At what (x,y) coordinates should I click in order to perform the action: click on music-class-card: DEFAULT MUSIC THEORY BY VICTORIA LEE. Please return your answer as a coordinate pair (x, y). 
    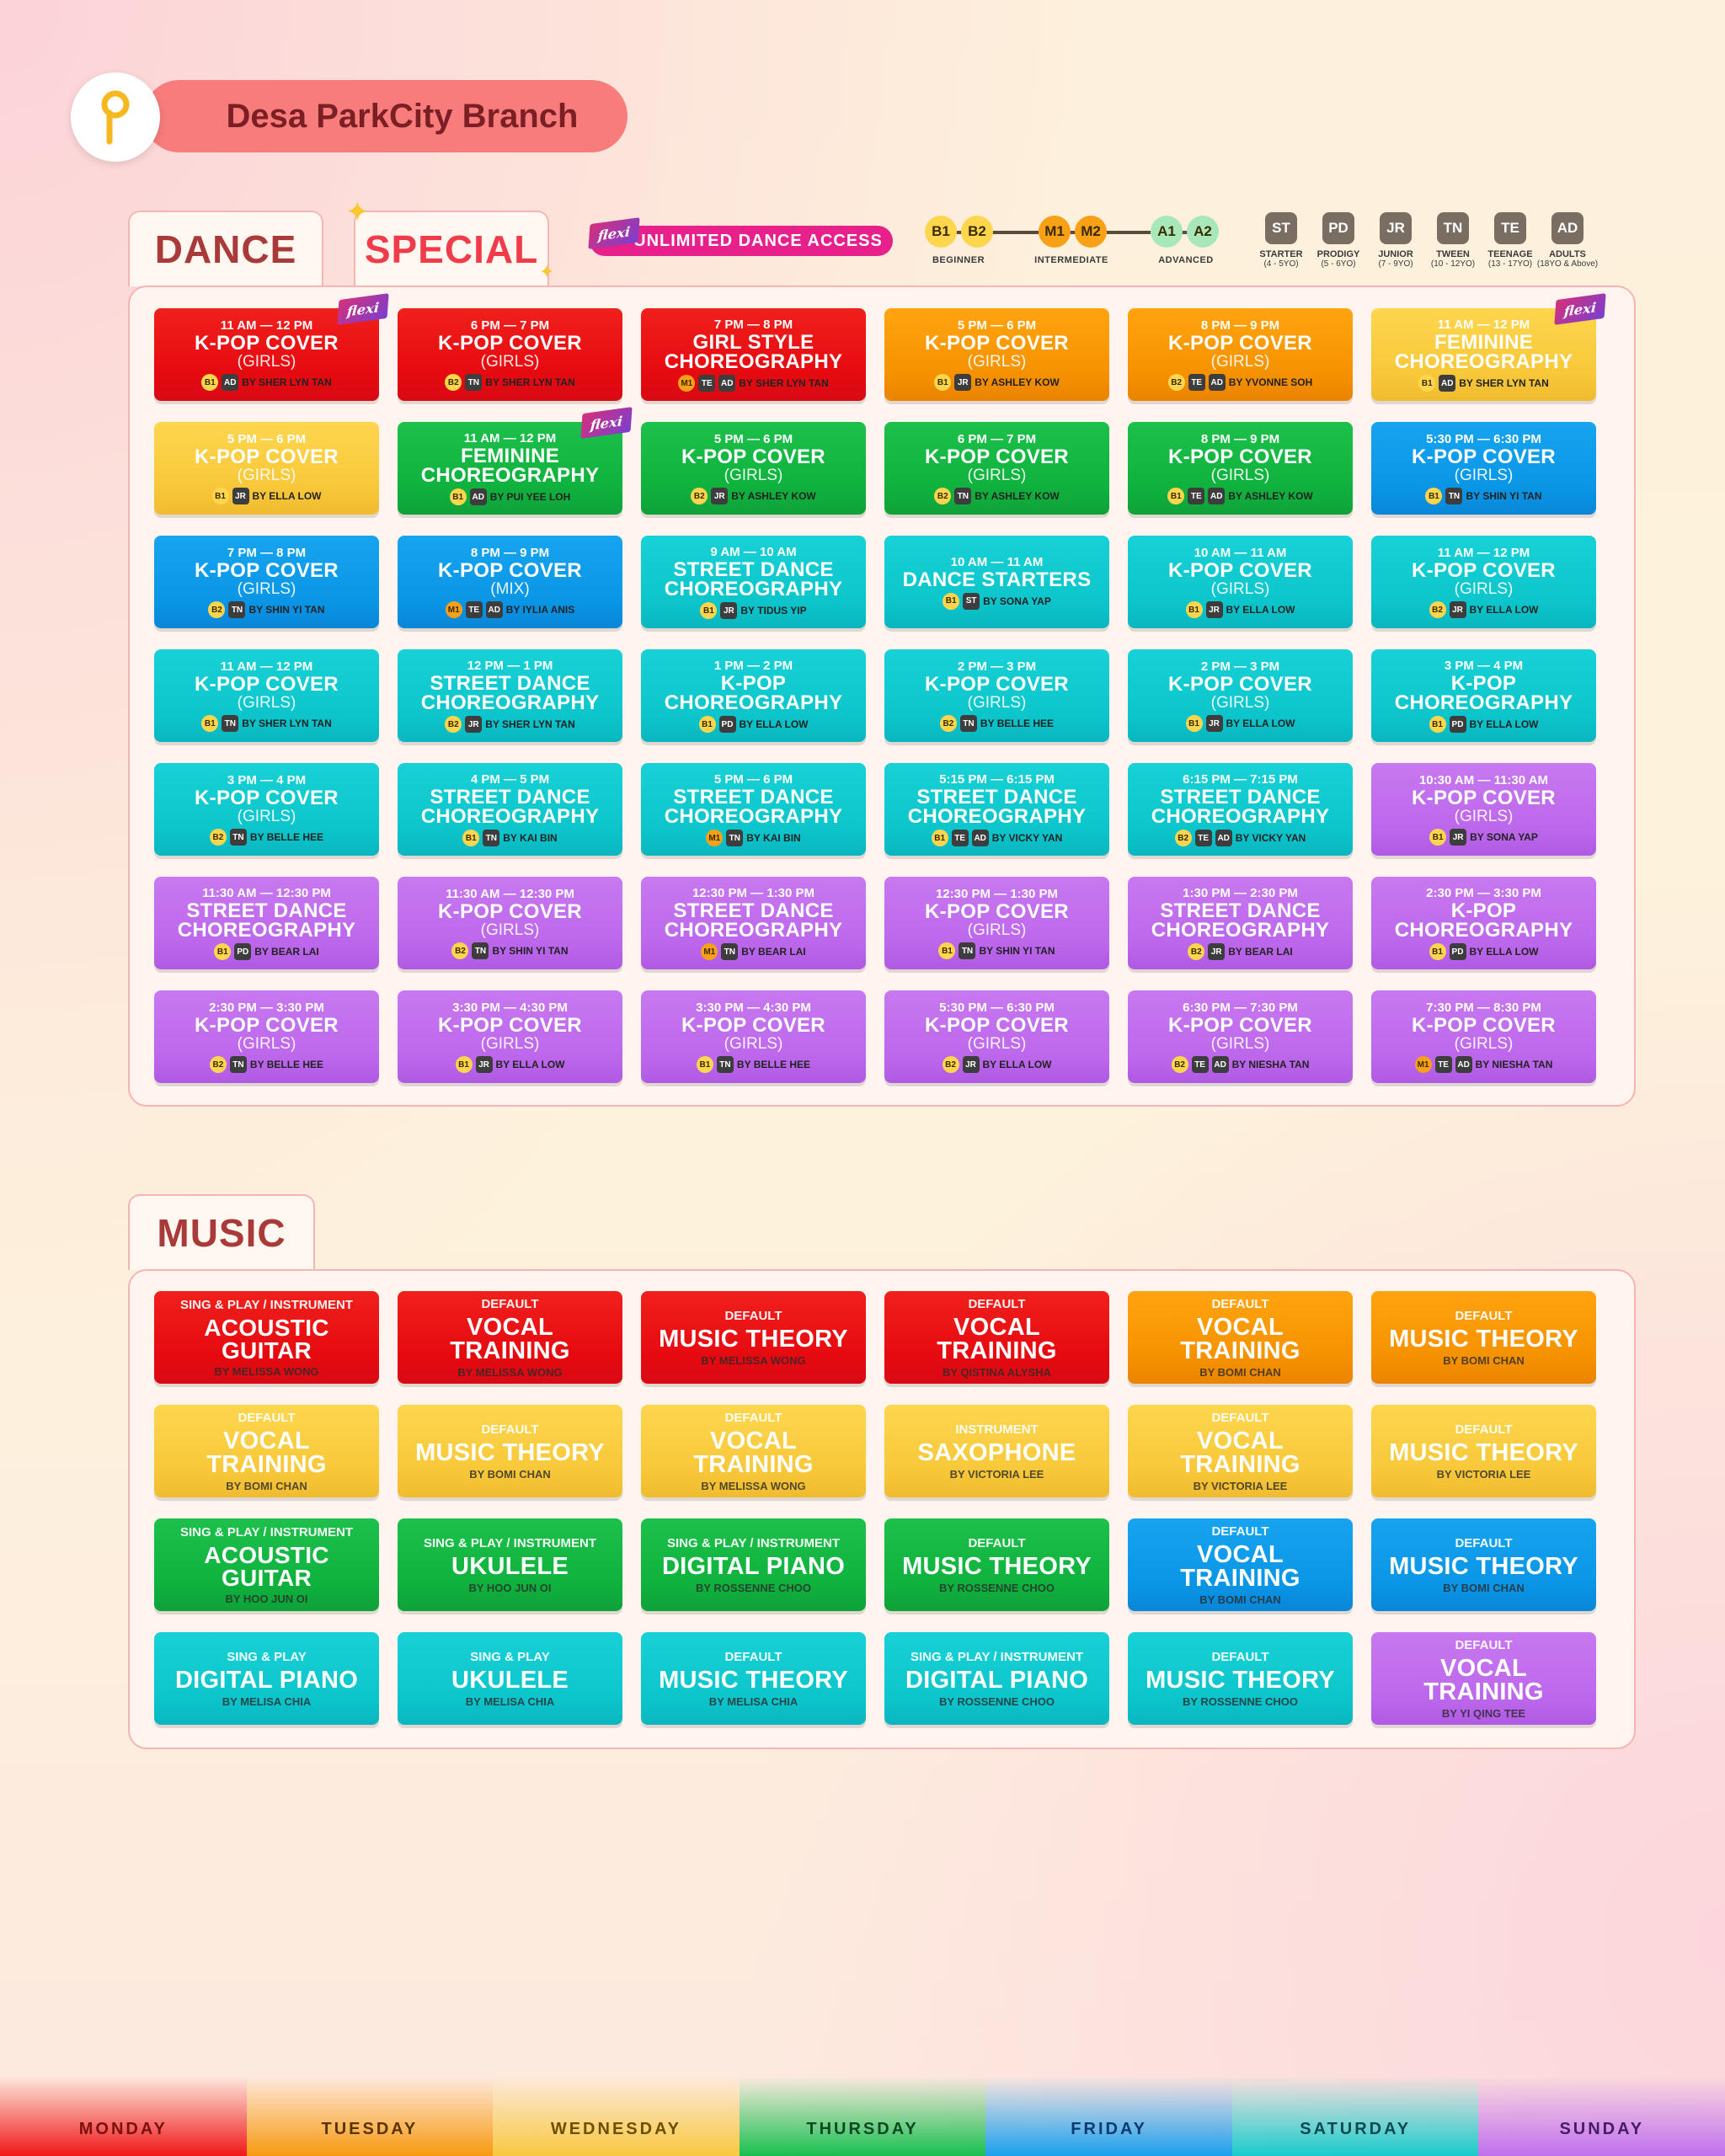
    Looking at the image, I should click on (1483, 1451).